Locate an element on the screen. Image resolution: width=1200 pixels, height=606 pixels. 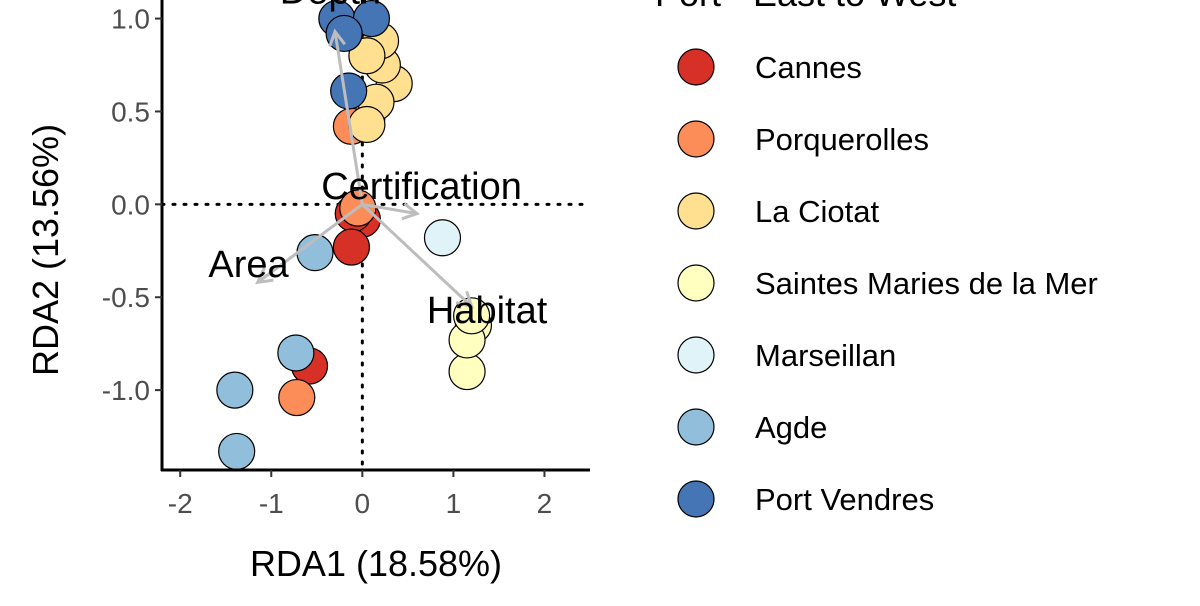
x-tick-label: 0 is located at coordinates (363, 503).